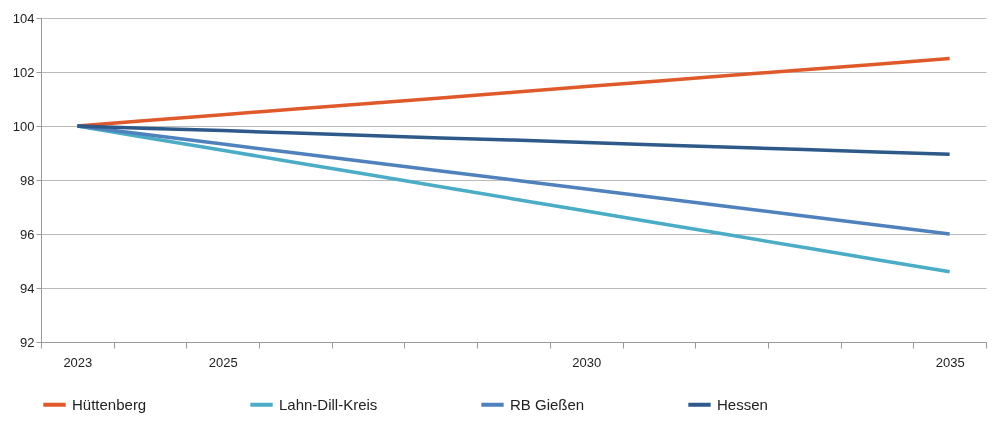 This screenshot has width=1006, height=424. Describe the element at coordinates (547, 404) in the screenshot. I see `legend-label: RB Gießen` at that location.